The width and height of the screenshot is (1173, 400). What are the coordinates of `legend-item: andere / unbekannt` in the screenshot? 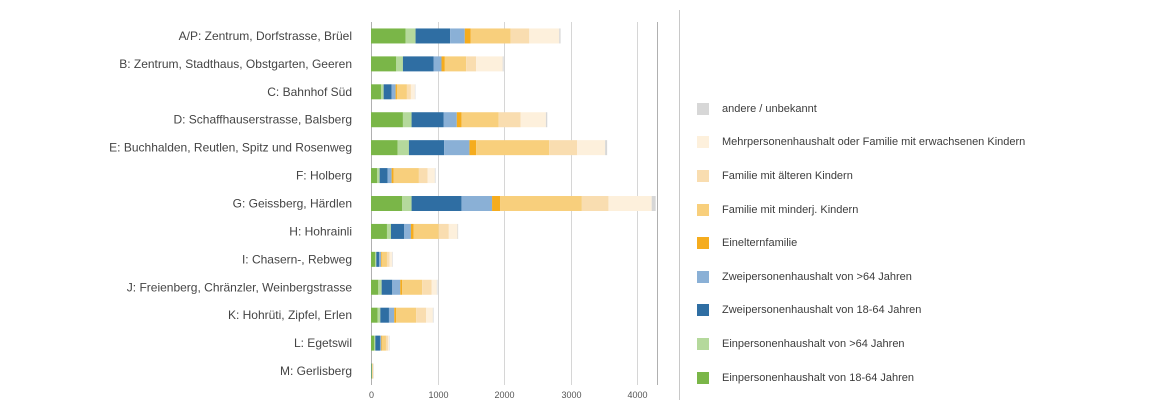 It's located at (861, 109).